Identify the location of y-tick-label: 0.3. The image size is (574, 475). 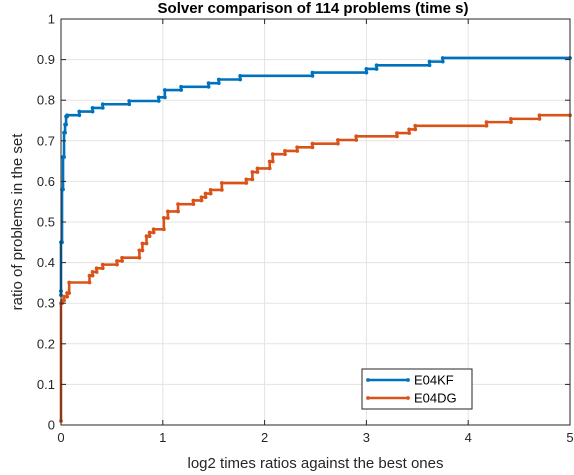
(46, 303).